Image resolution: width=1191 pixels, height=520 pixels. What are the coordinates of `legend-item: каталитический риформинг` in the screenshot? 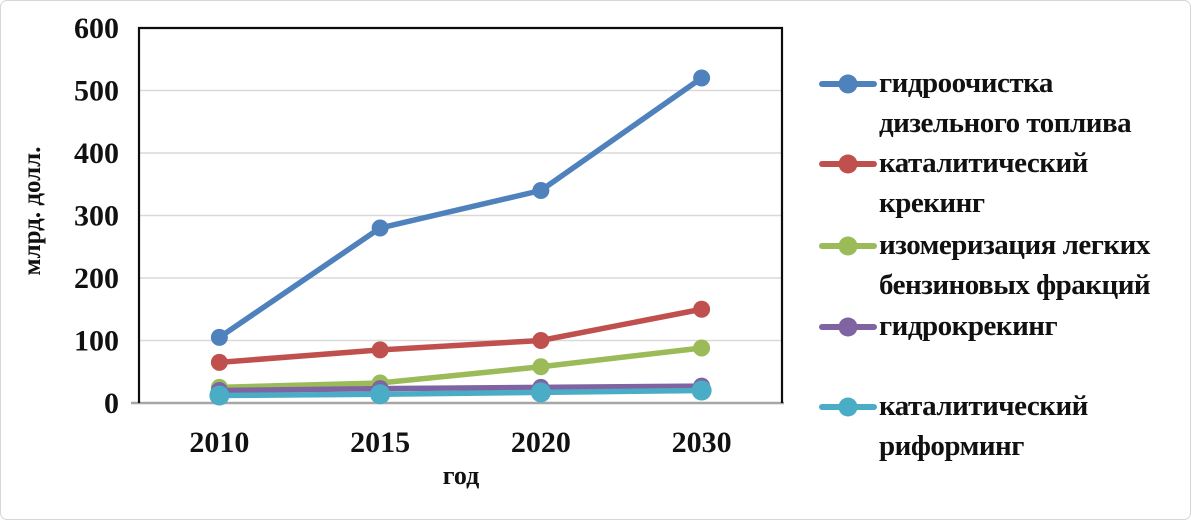 It's located at (1003, 426).